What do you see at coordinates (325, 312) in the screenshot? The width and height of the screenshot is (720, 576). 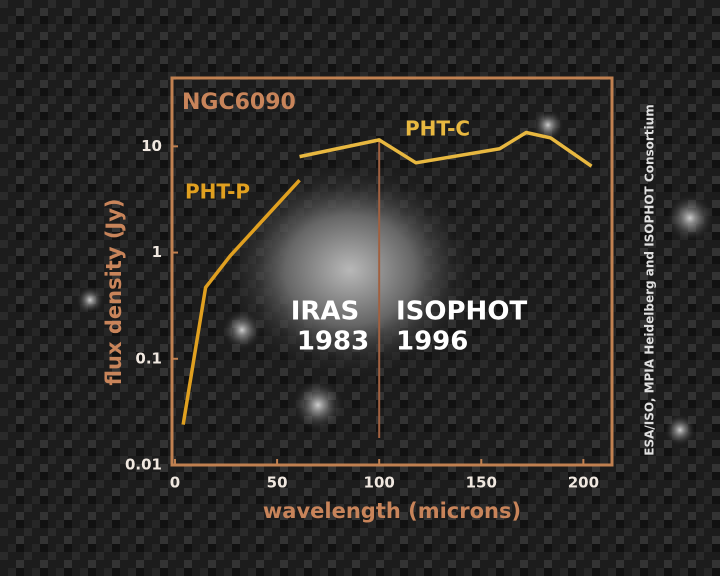 I see `annotation: IRAS` at bounding box center [325, 312].